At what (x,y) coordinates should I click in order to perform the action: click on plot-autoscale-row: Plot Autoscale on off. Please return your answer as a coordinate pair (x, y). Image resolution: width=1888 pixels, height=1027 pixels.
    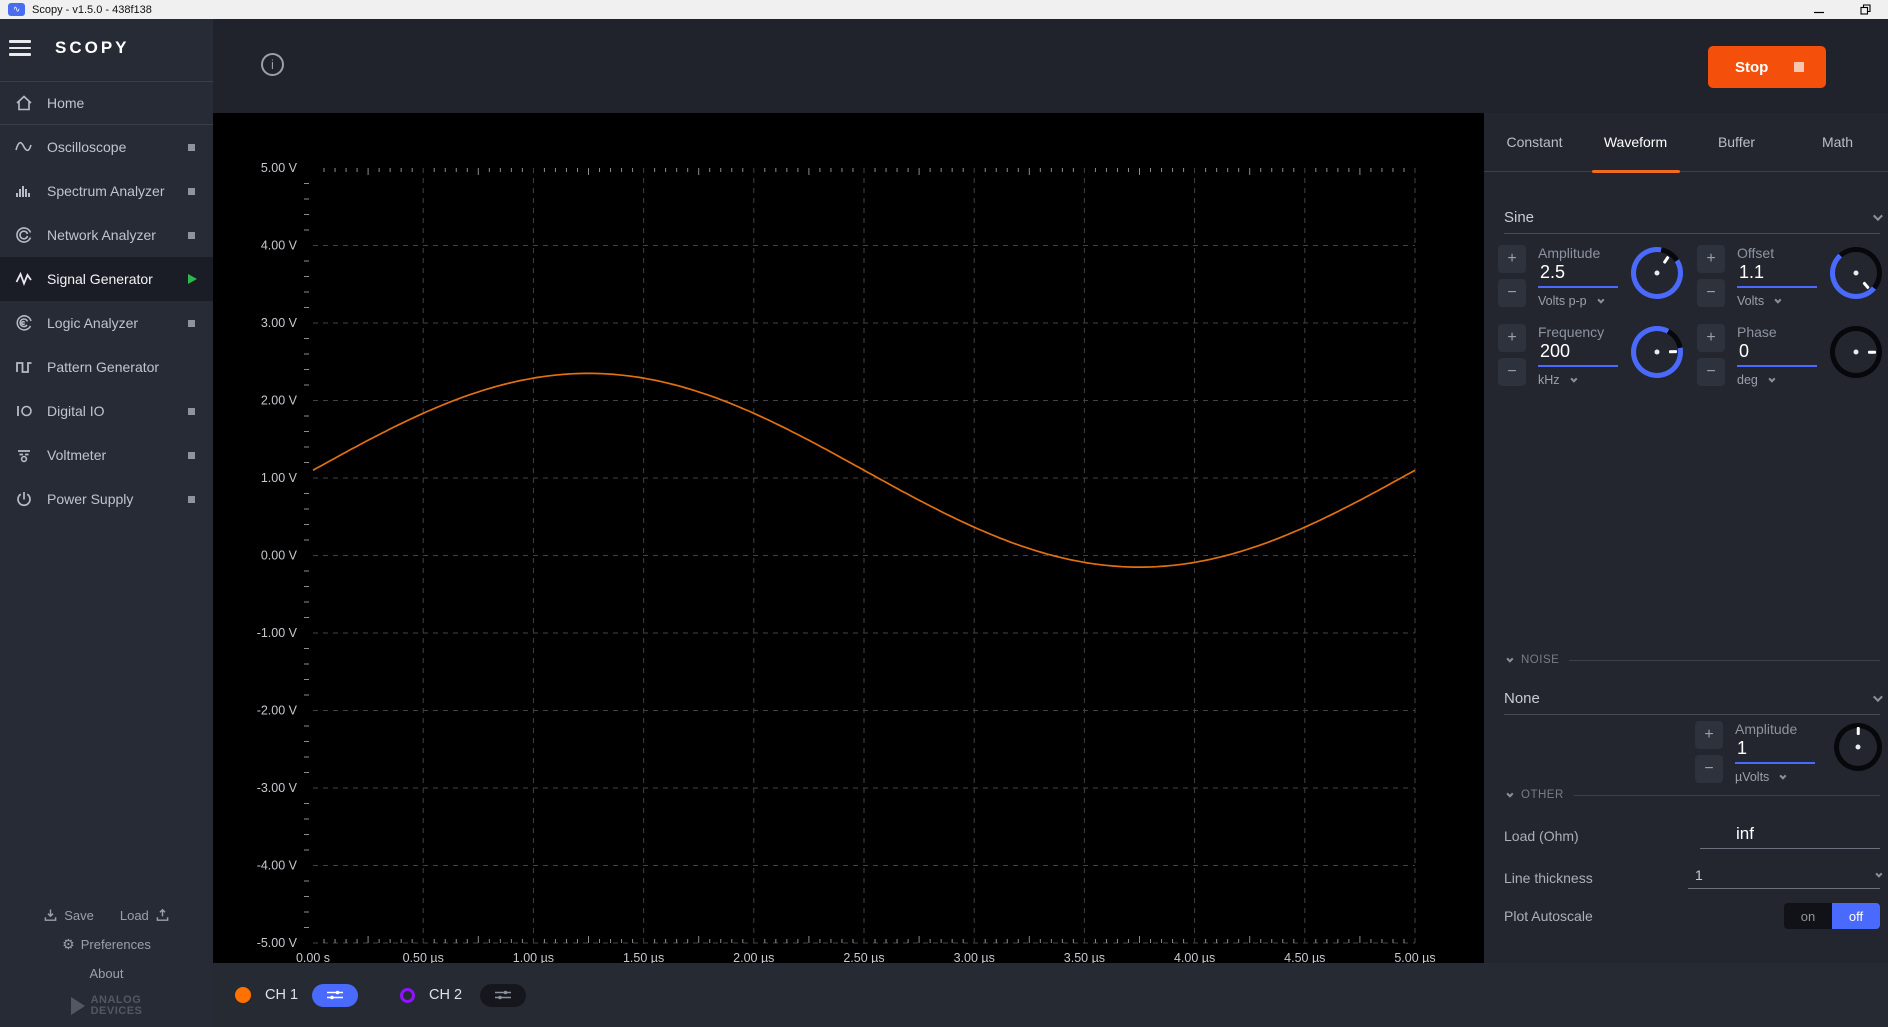
    Looking at the image, I should click on (1692, 916).